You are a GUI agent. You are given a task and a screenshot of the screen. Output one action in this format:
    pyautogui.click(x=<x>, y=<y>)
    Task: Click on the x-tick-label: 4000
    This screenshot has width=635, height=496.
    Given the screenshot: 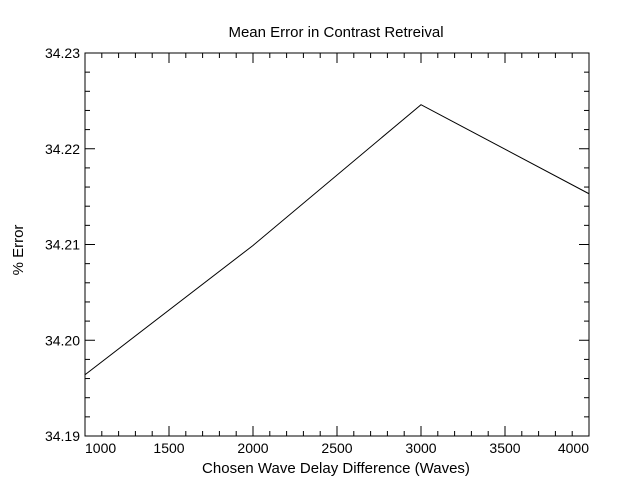 What is the action you would take?
    pyautogui.click(x=573, y=448)
    